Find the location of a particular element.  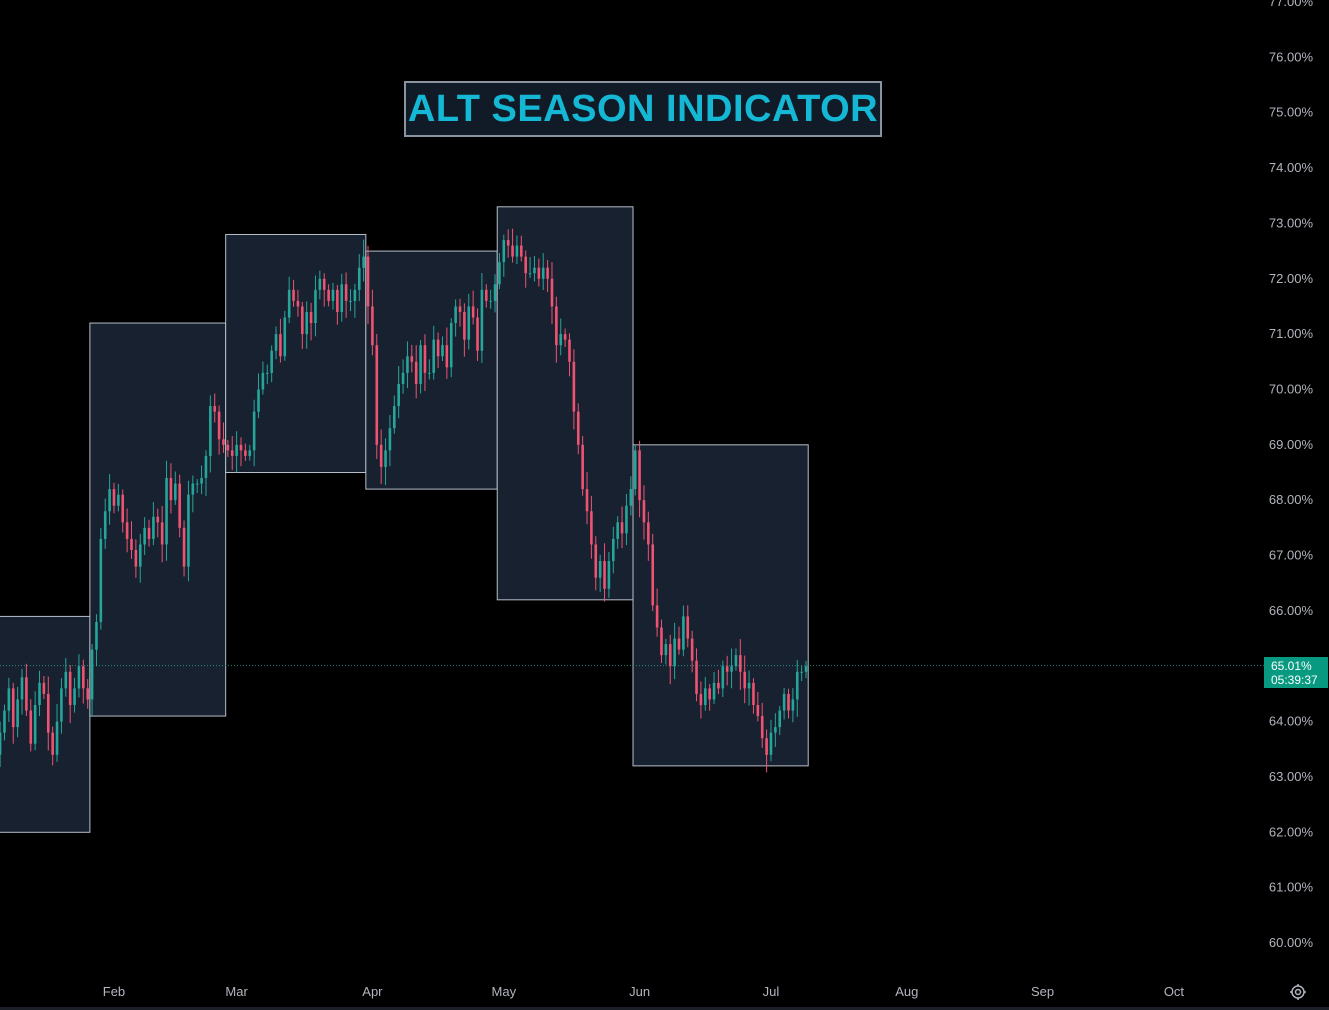

y-tick-label: 77.00% is located at coordinates (1291, 4).